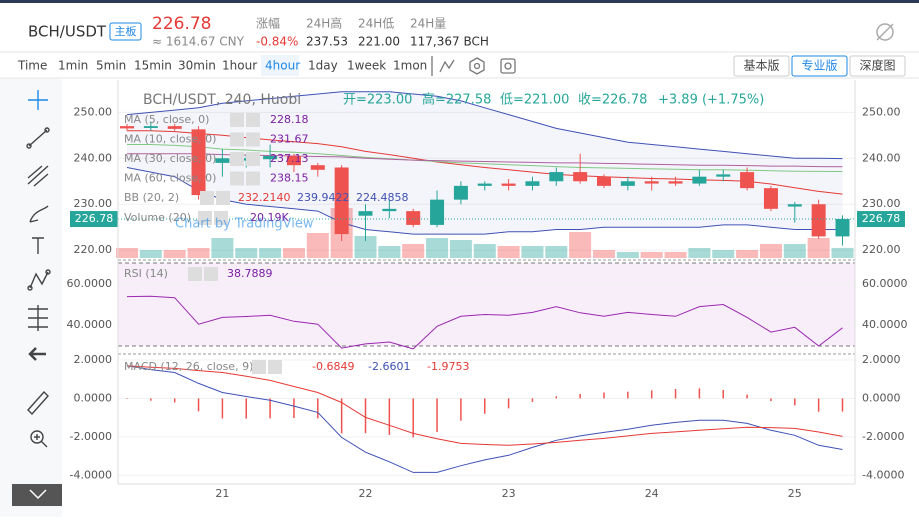 This screenshot has height=521, width=919. Describe the element at coordinates (32, 66) in the screenshot. I see `interval: Time` at that location.